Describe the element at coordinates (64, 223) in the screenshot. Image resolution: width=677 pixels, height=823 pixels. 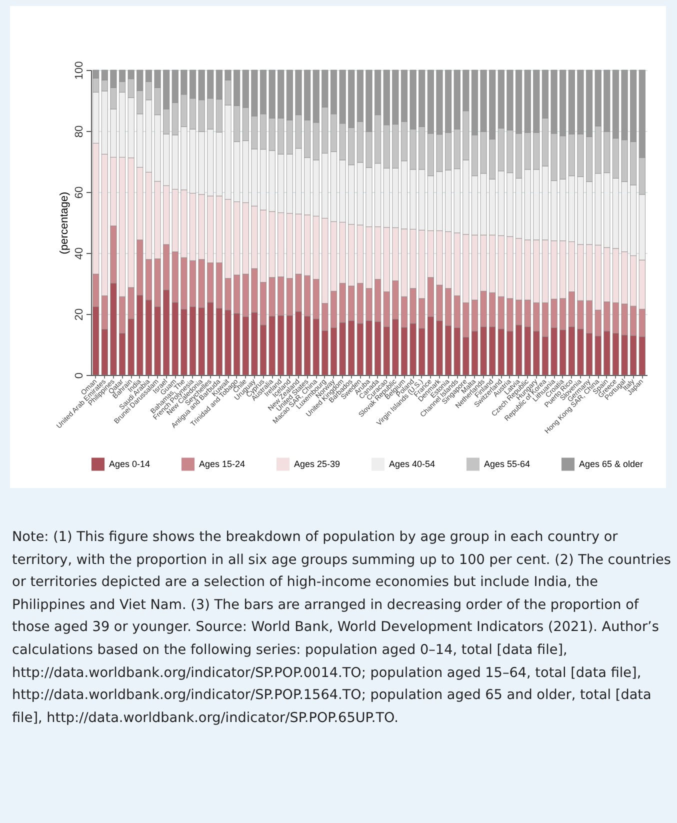
I see `y-axis-title: (percentage)` at that location.